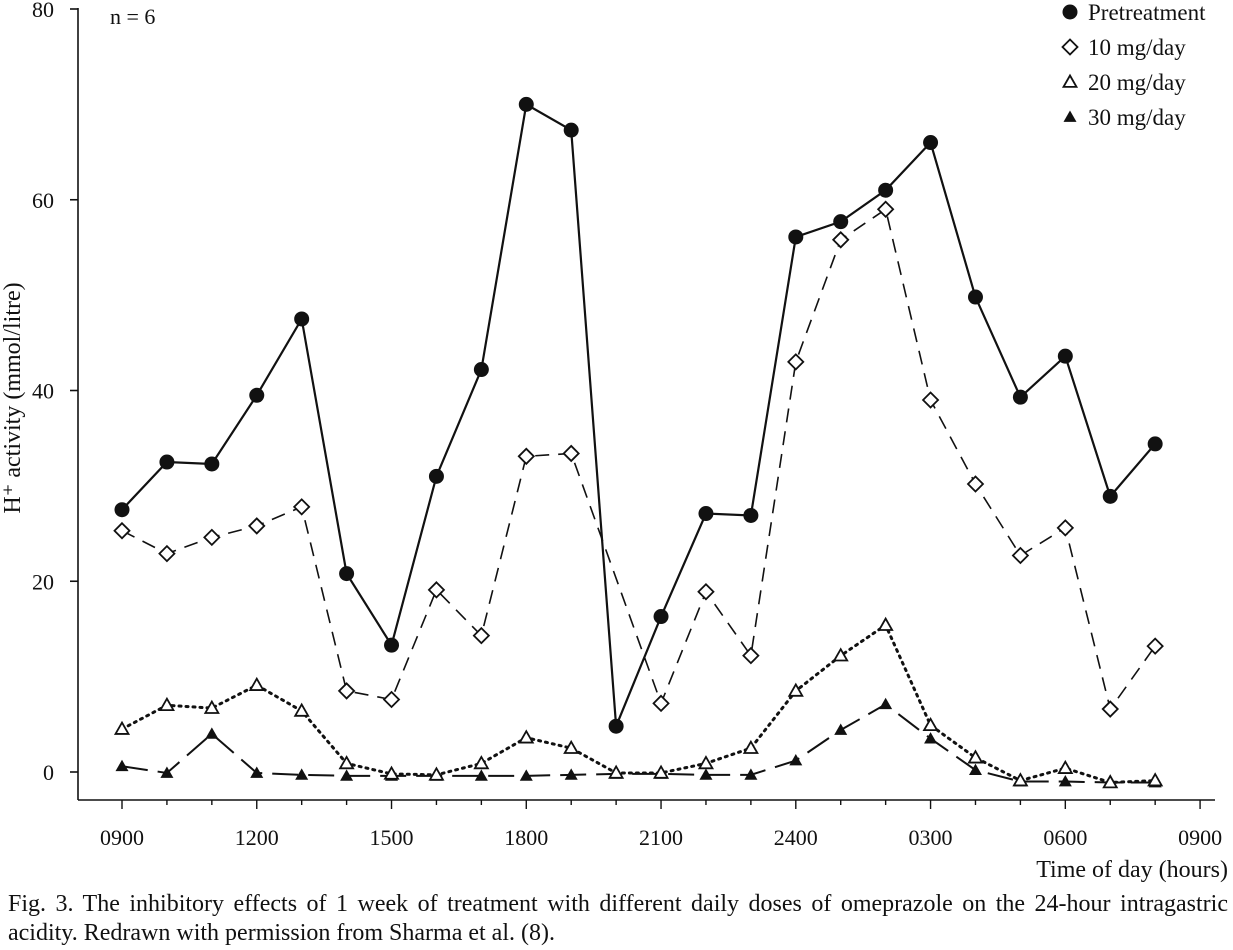  What do you see at coordinates (43, 200) in the screenshot?
I see `y-tick-label: 60` at bounding box center [43, 200].